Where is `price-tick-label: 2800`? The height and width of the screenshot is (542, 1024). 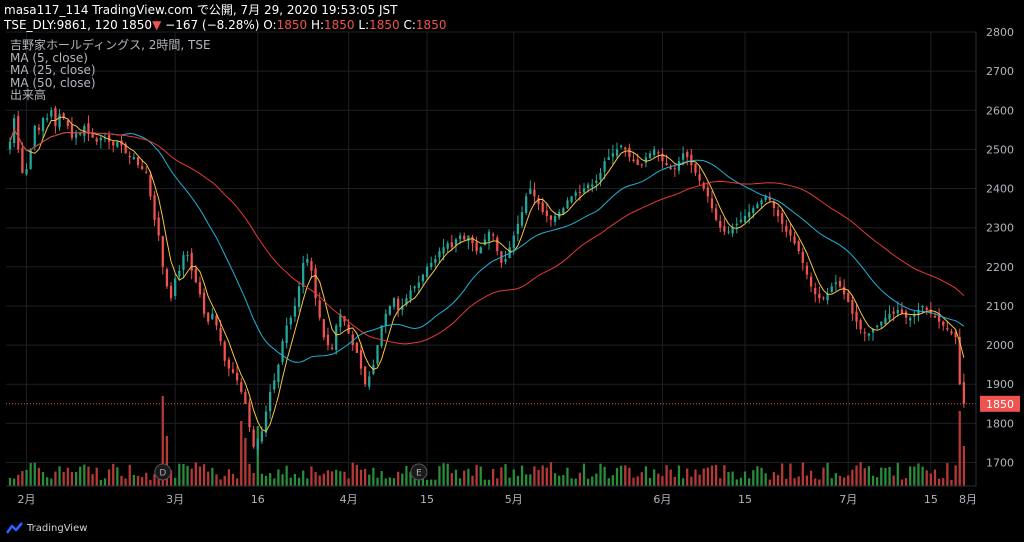
price-tick-label: 2800 is located at coordinates (1000, 32).